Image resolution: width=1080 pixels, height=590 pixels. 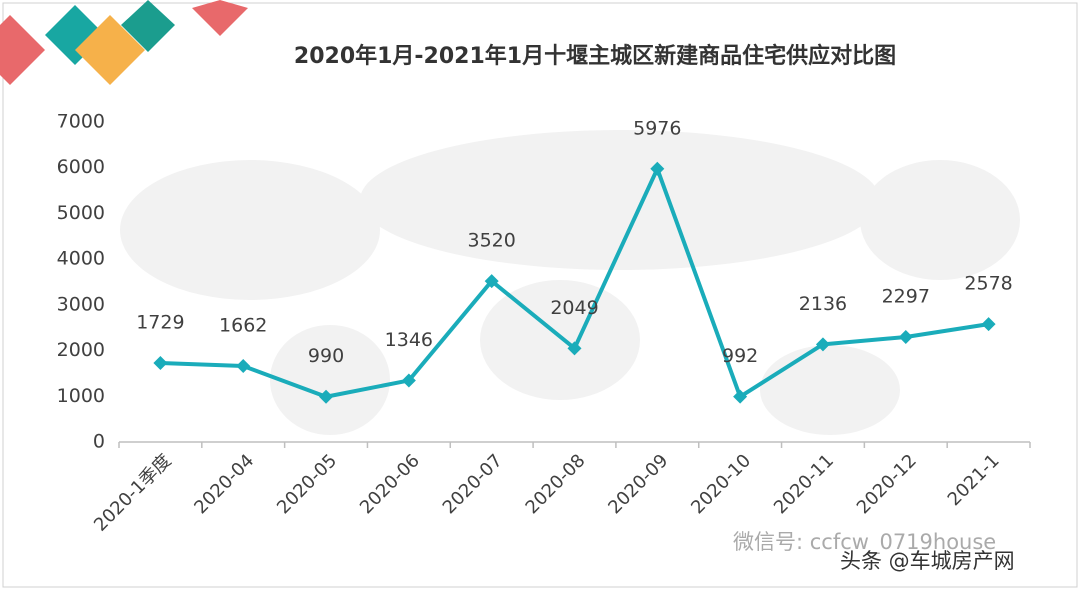 I want to click on y-tick-label: 3000, so click(x=81, y=304).